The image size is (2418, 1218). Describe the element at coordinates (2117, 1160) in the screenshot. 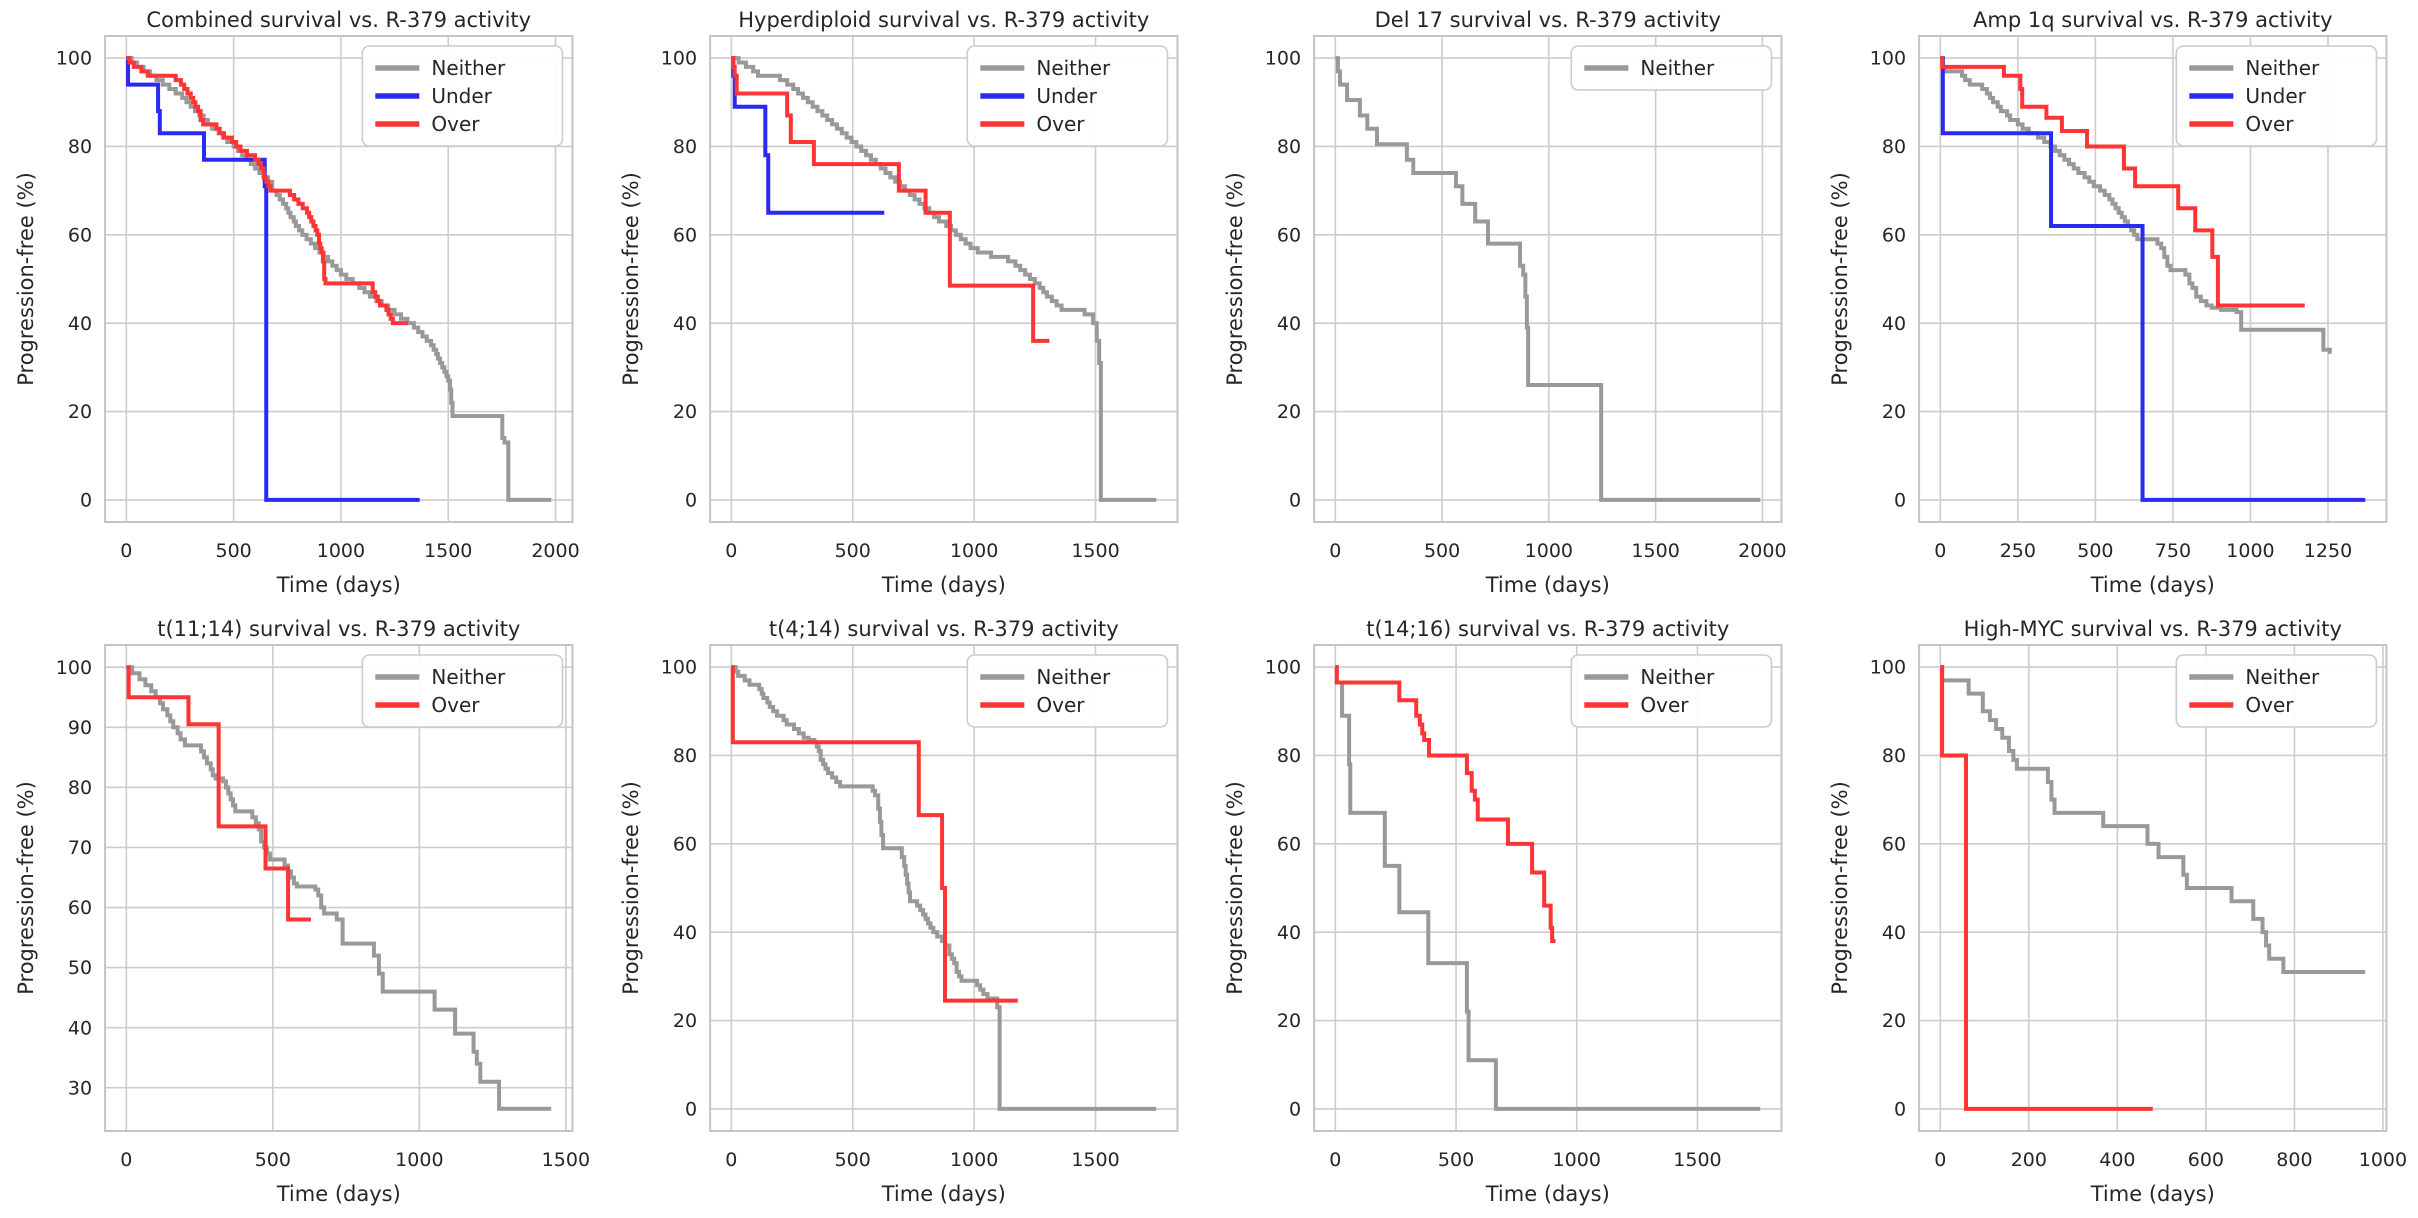

I see `x-tick-label: 400` at that location.